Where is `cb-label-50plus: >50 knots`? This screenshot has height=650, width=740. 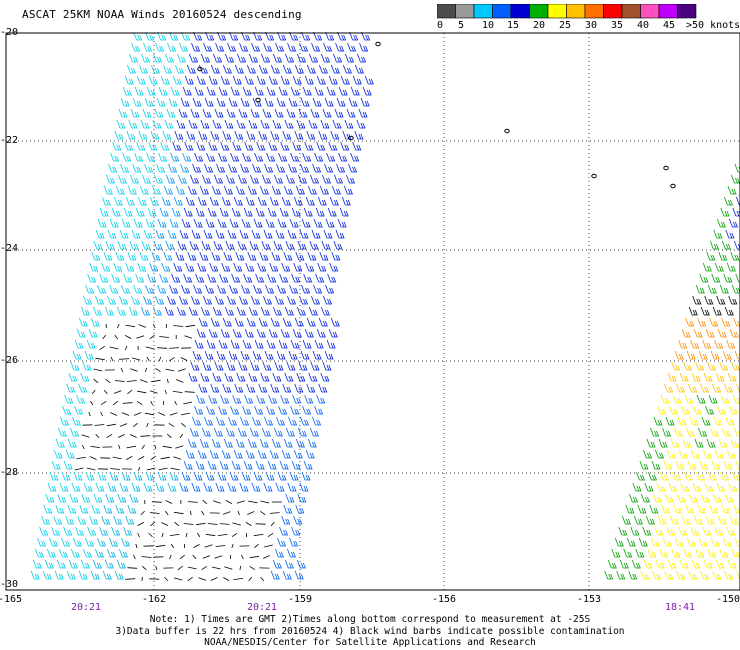
cb-label-50plus: >50 knots is located at coordinates (713, 25).